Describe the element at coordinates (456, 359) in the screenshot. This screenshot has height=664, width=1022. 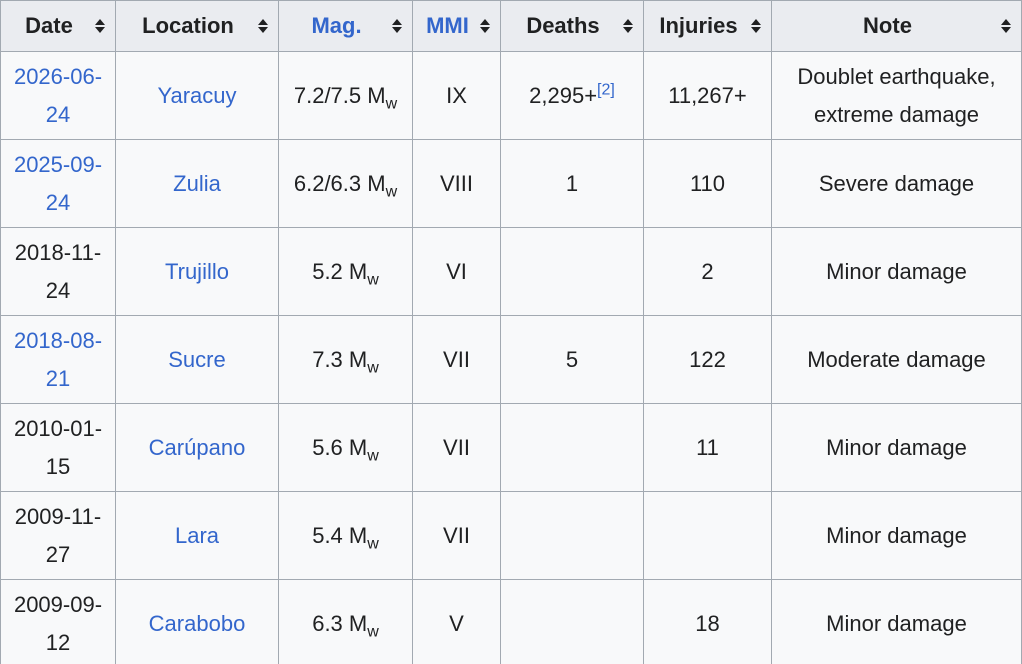
I see `mmi-cell: VII` at that location.